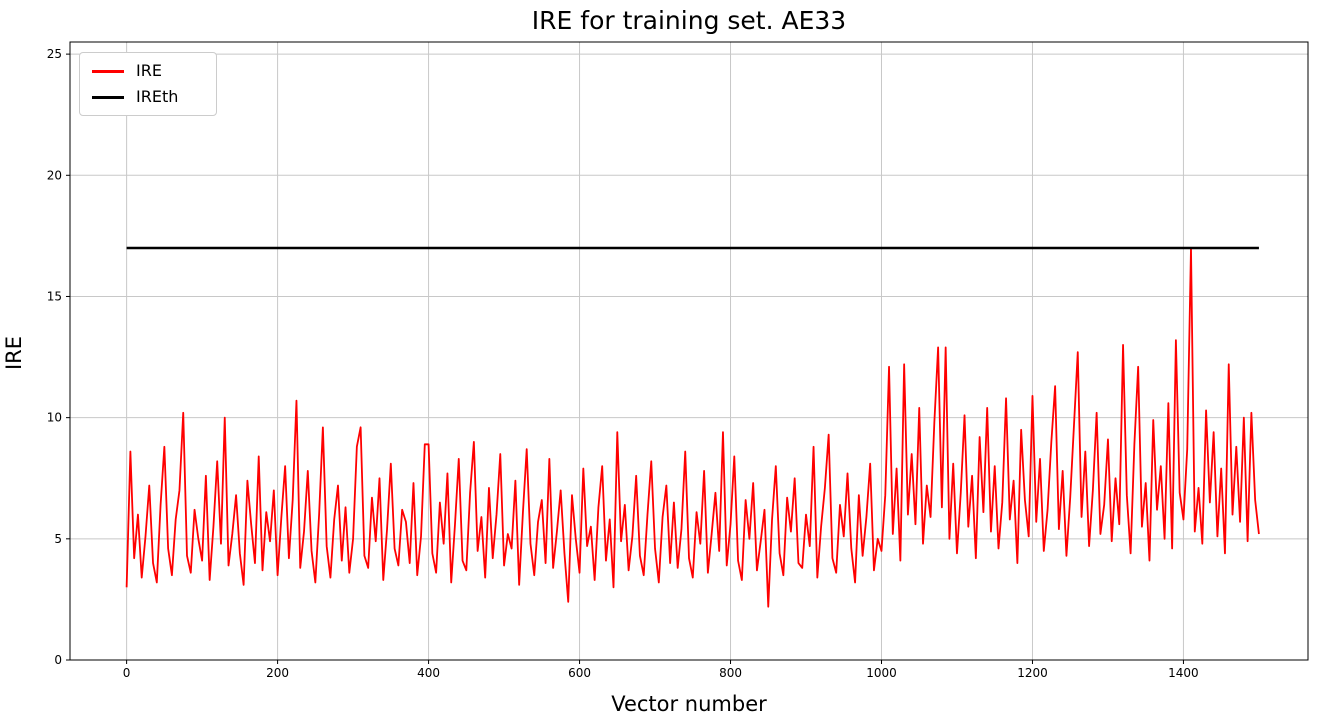 This screenshot has width=1320, height=727. What do you see at coordinates (108, 71) in the screenshot?
I see `legend-line-swatch-ire` at bounding box center [108, 71].